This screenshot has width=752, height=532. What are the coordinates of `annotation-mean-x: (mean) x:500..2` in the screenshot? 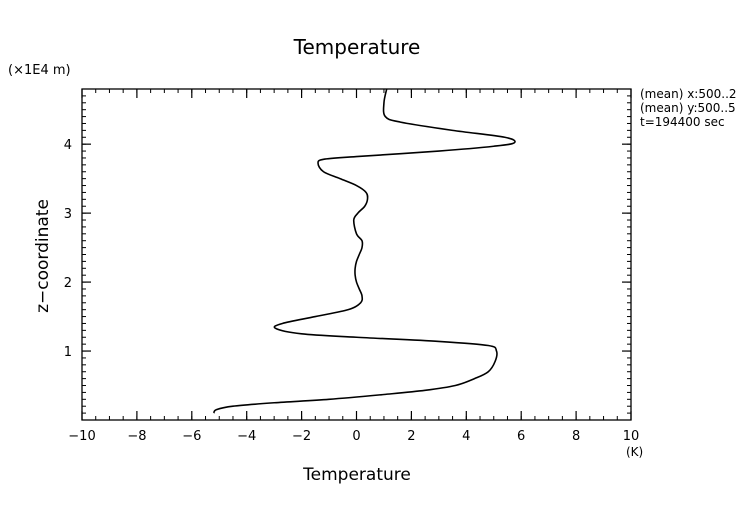 It's located at (688, 94).